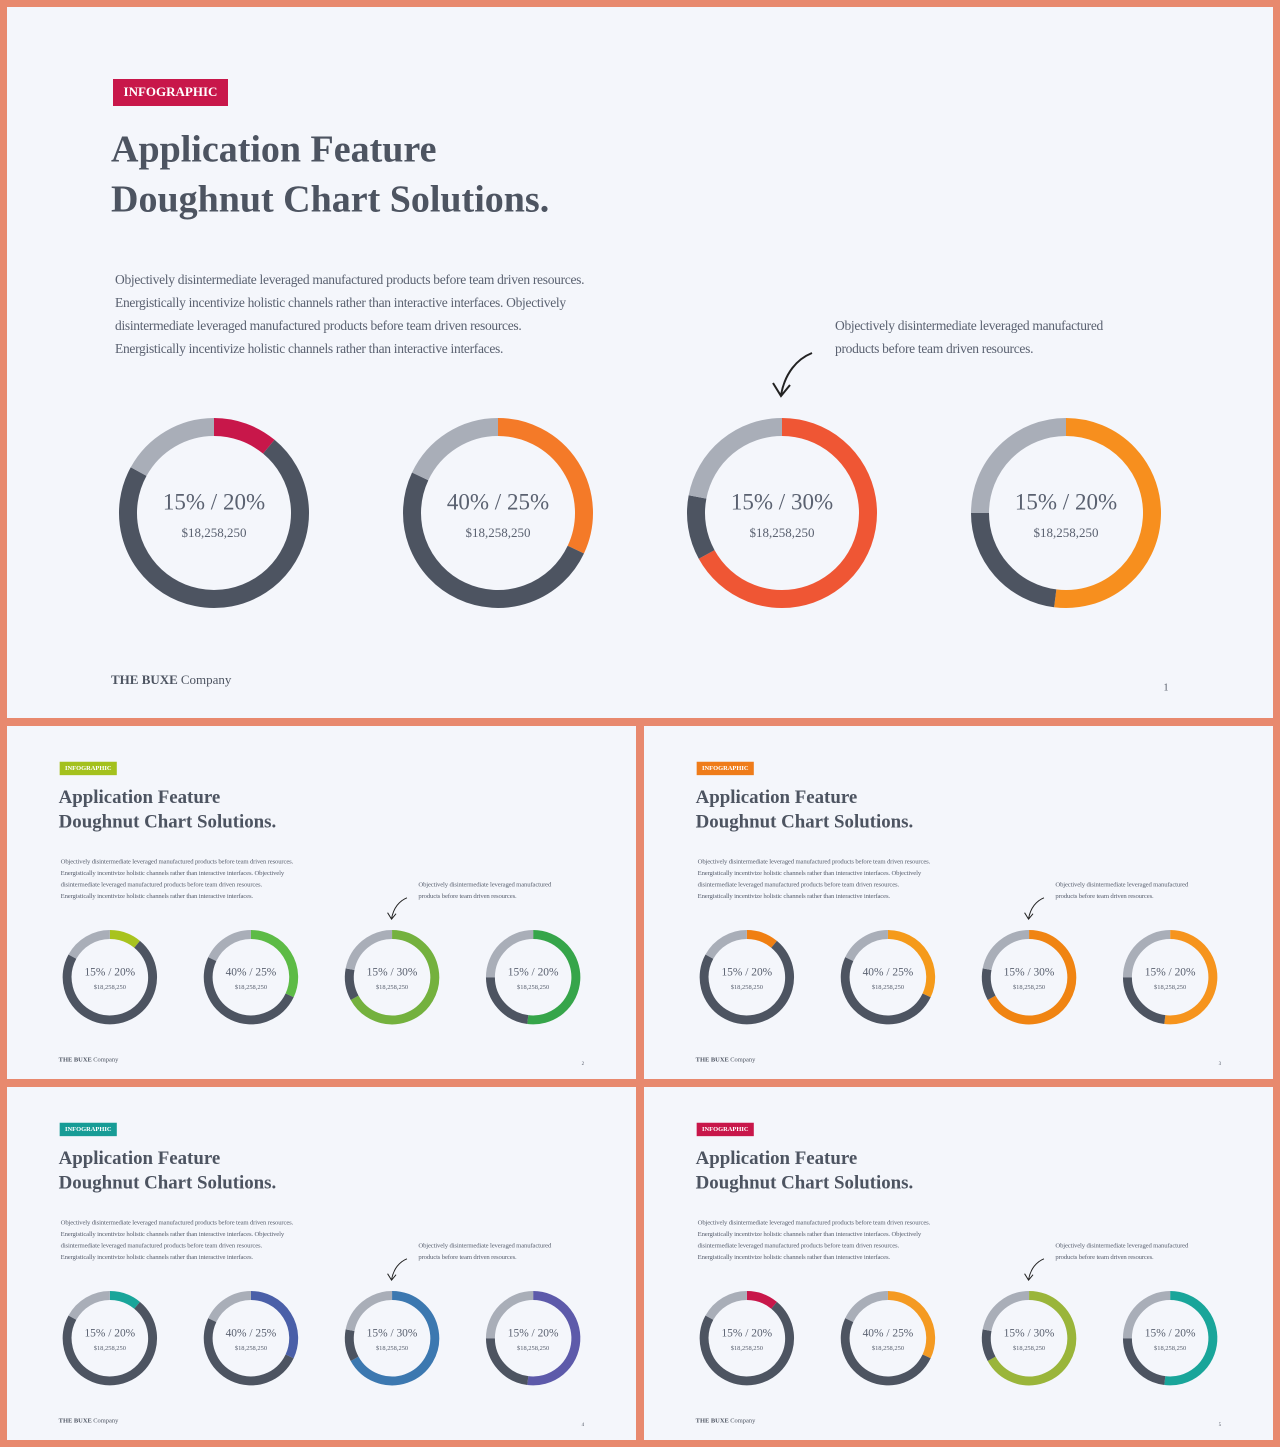  I want to click on page-number: 3, so click(1220, 1064).